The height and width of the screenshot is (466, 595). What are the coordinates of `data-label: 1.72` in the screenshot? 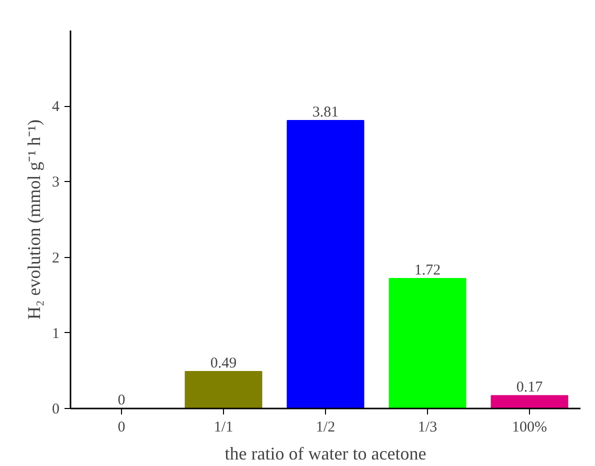 It's located at (427, 270).